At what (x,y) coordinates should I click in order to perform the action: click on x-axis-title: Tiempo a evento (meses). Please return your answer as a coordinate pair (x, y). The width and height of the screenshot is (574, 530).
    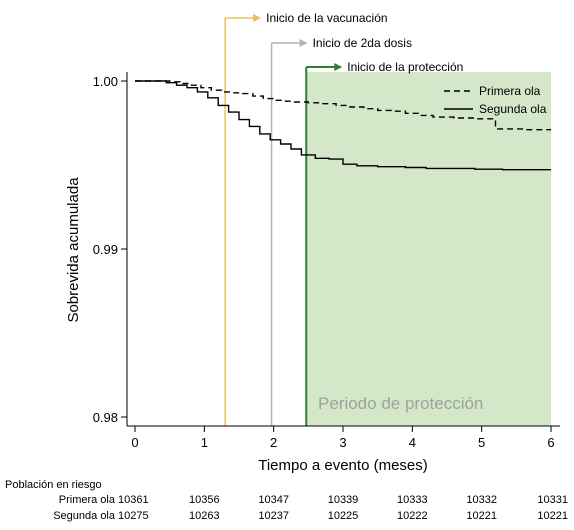
    Looking at the image, I should click on (343, 465).